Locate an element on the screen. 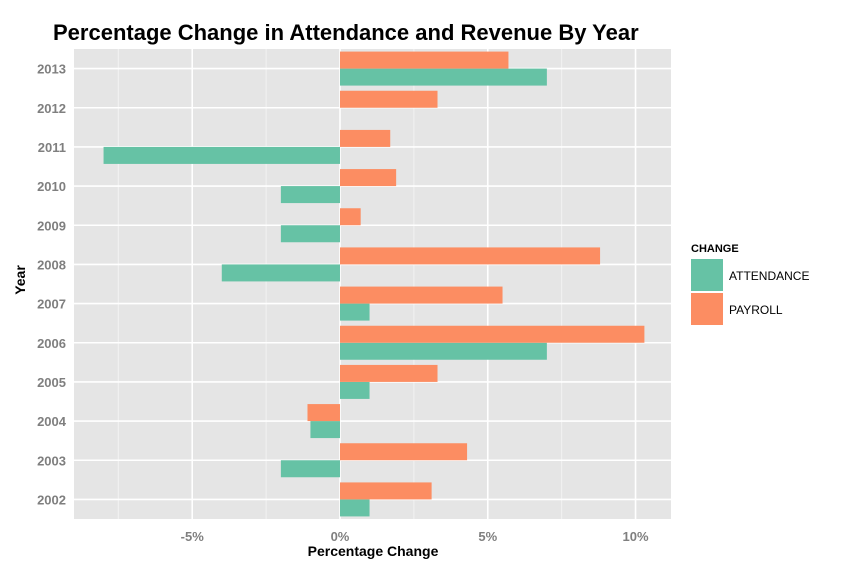  bar-attendance-2010 is located at coordinates (310, 195).